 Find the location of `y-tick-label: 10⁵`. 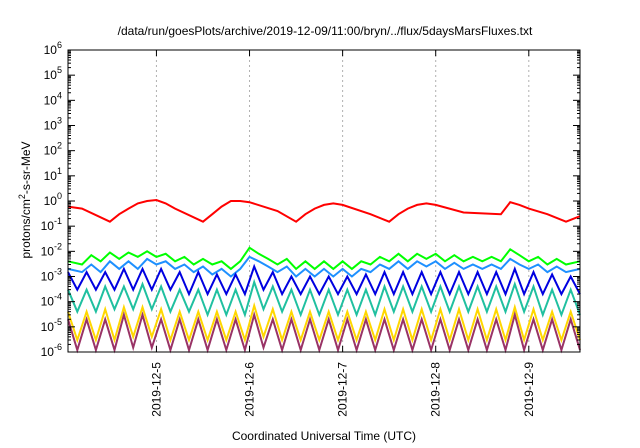

y-tick-label: 10⁵ is located at coordinates (53, 73).